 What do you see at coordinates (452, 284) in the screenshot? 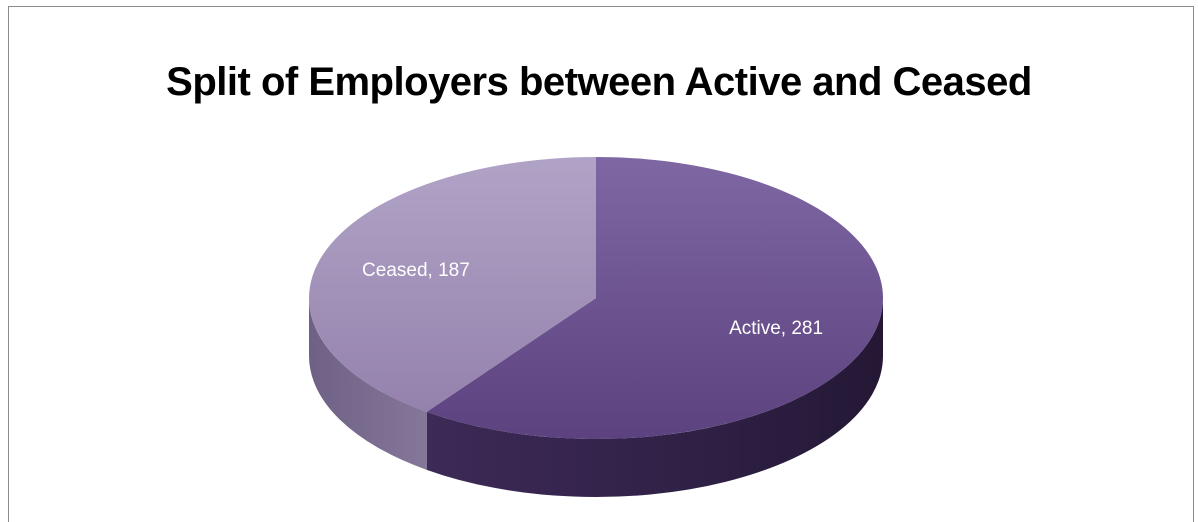
I see `pie-slice-ceased` at bounding box center [452, 284].